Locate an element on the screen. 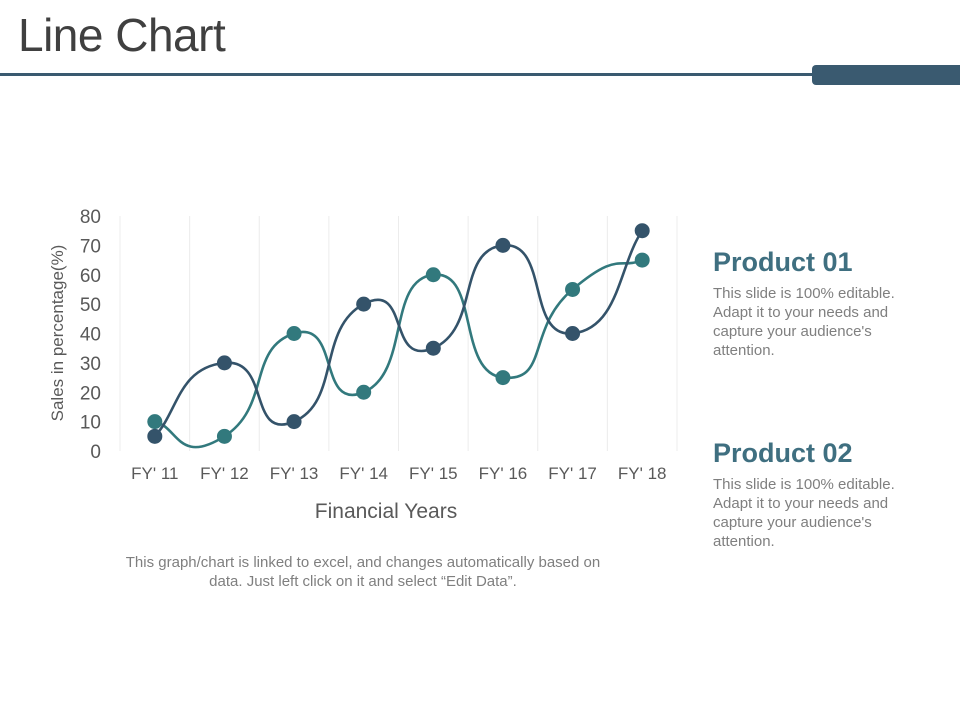 This screenshot has height=720, width=960. y-tick-label: 70 is located at coordinates (90, 246).